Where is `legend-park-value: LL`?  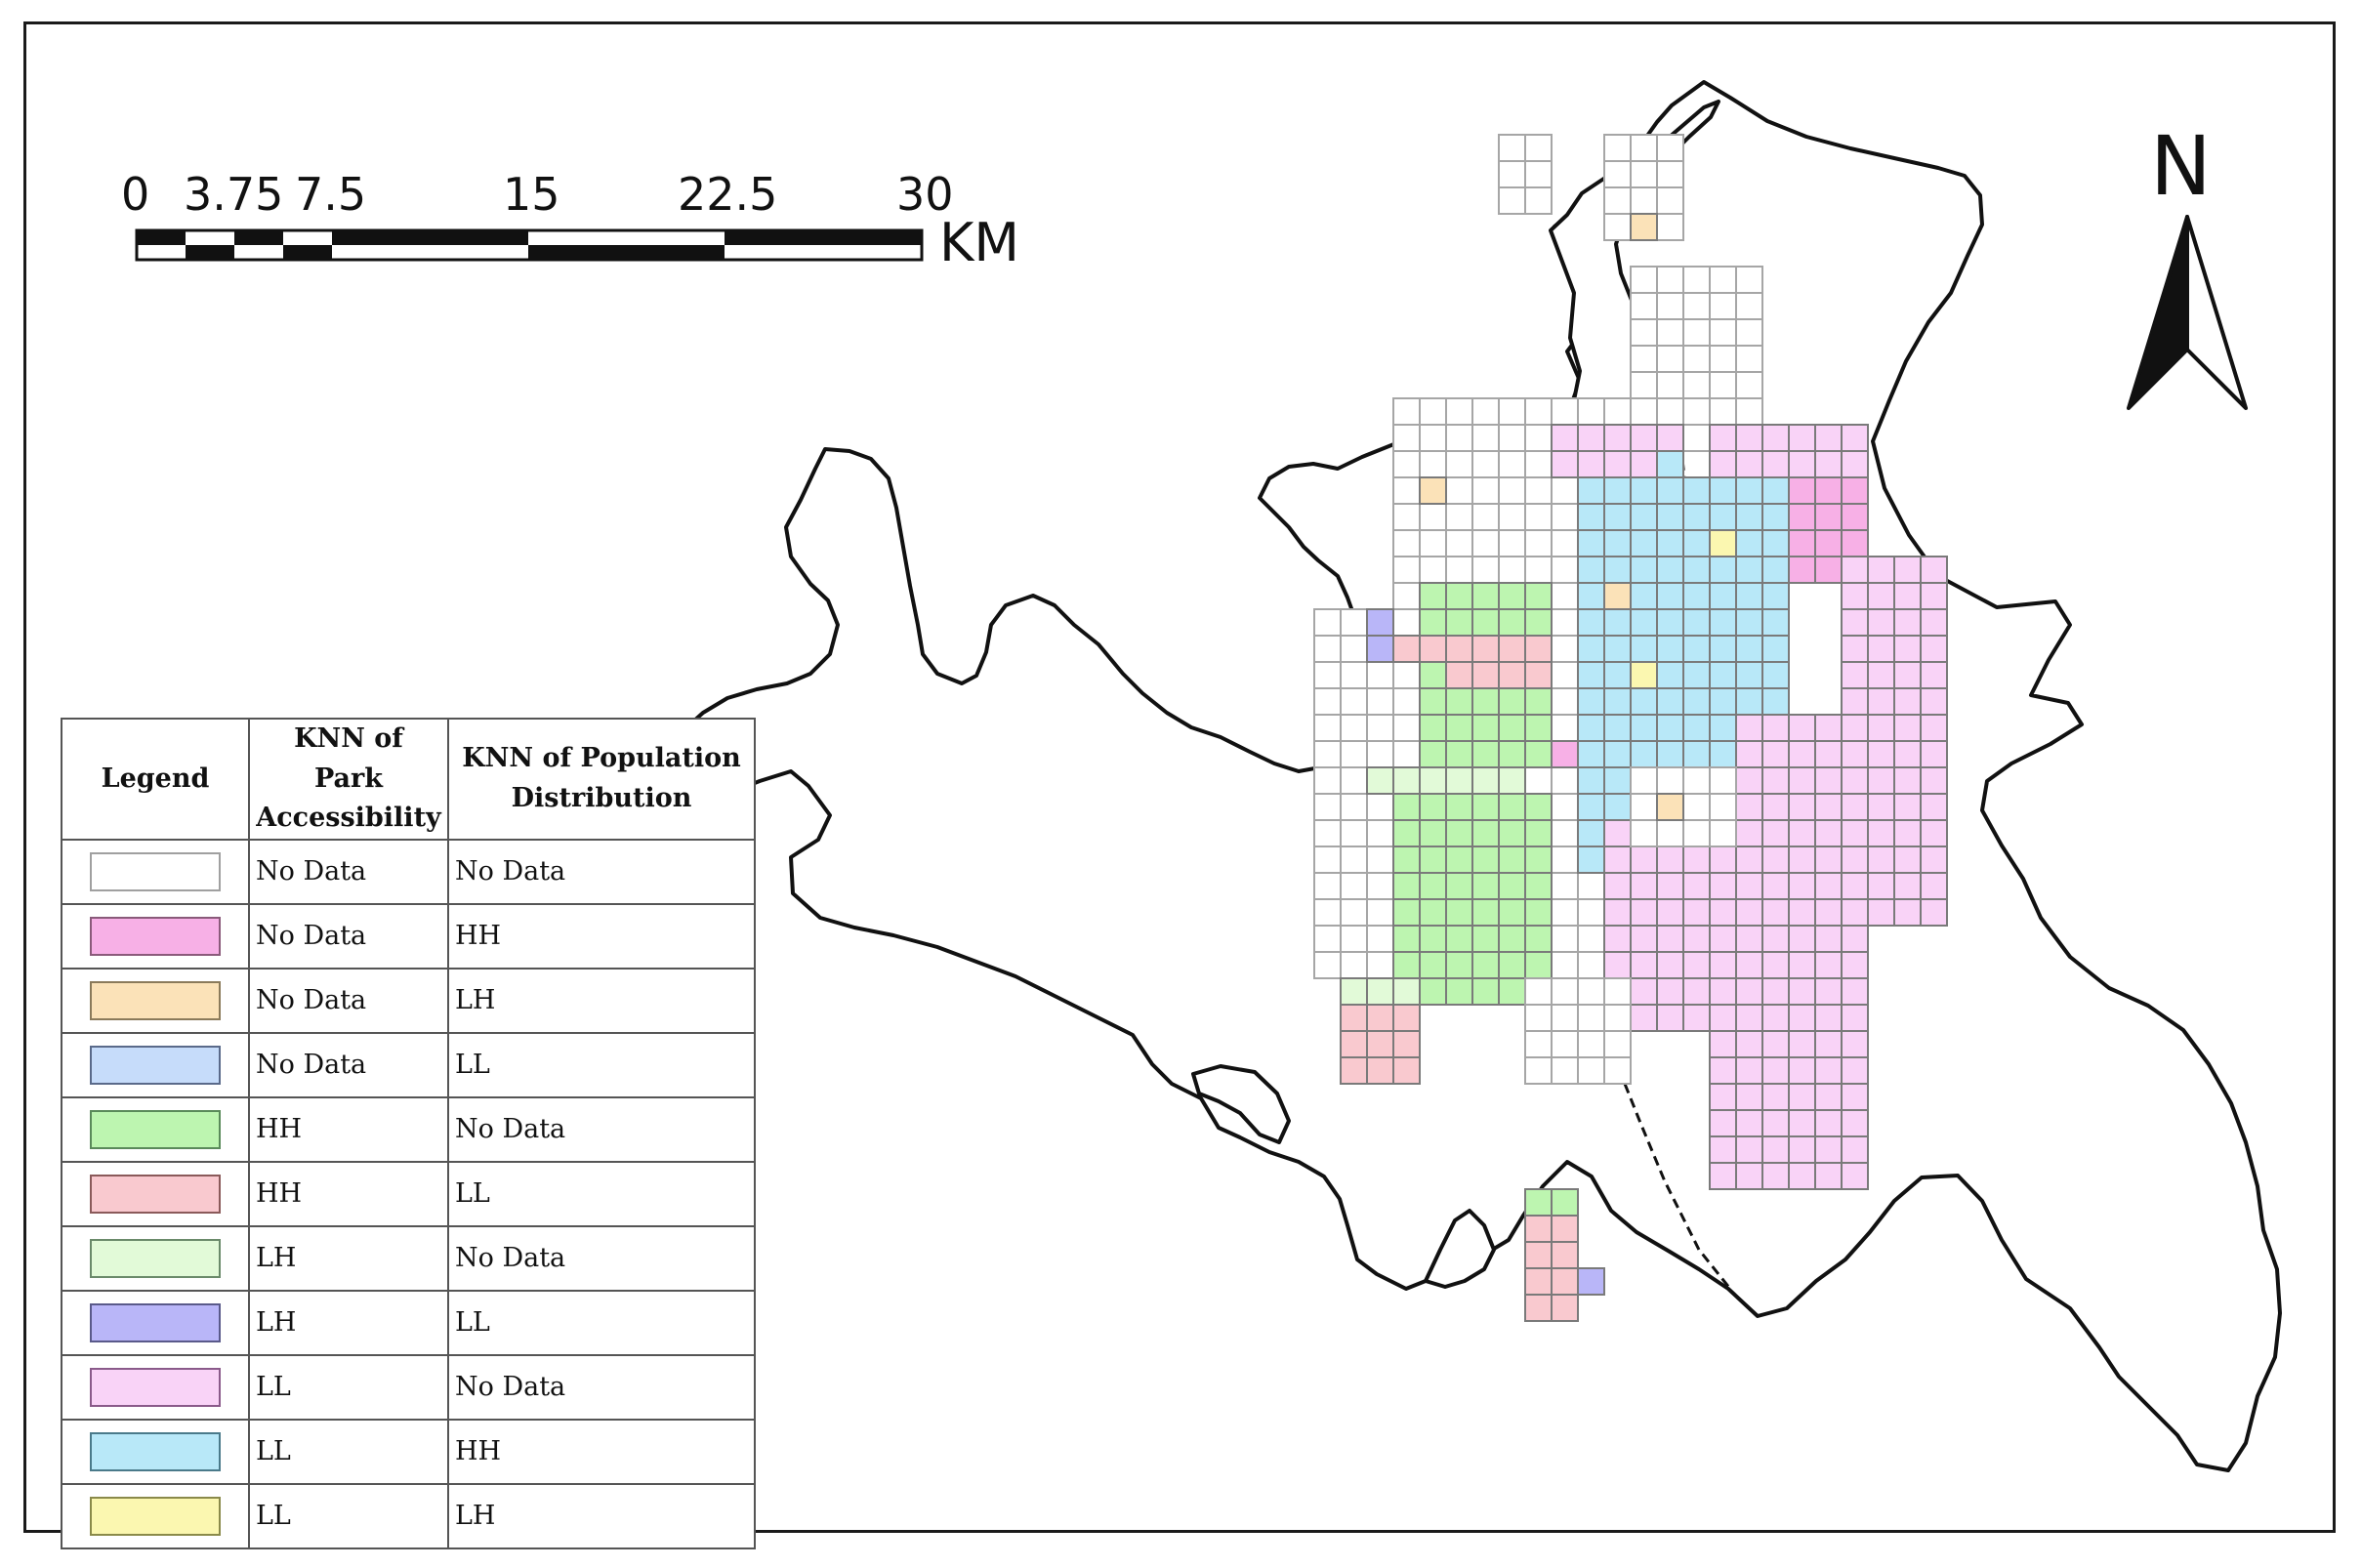 legend-park-value: LL is located at coordinates (349, 1451).